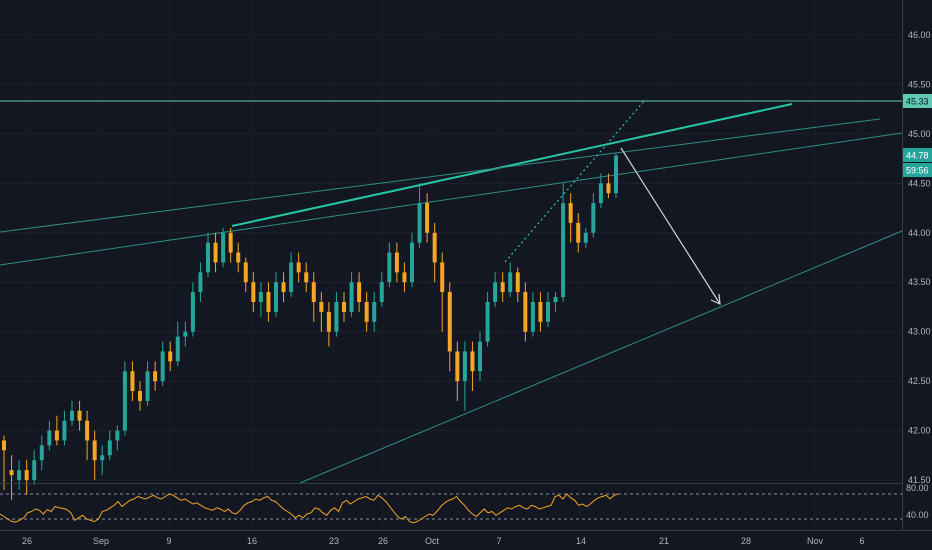  I want to click on price-tick-label: 46.00, so click(919, 35).